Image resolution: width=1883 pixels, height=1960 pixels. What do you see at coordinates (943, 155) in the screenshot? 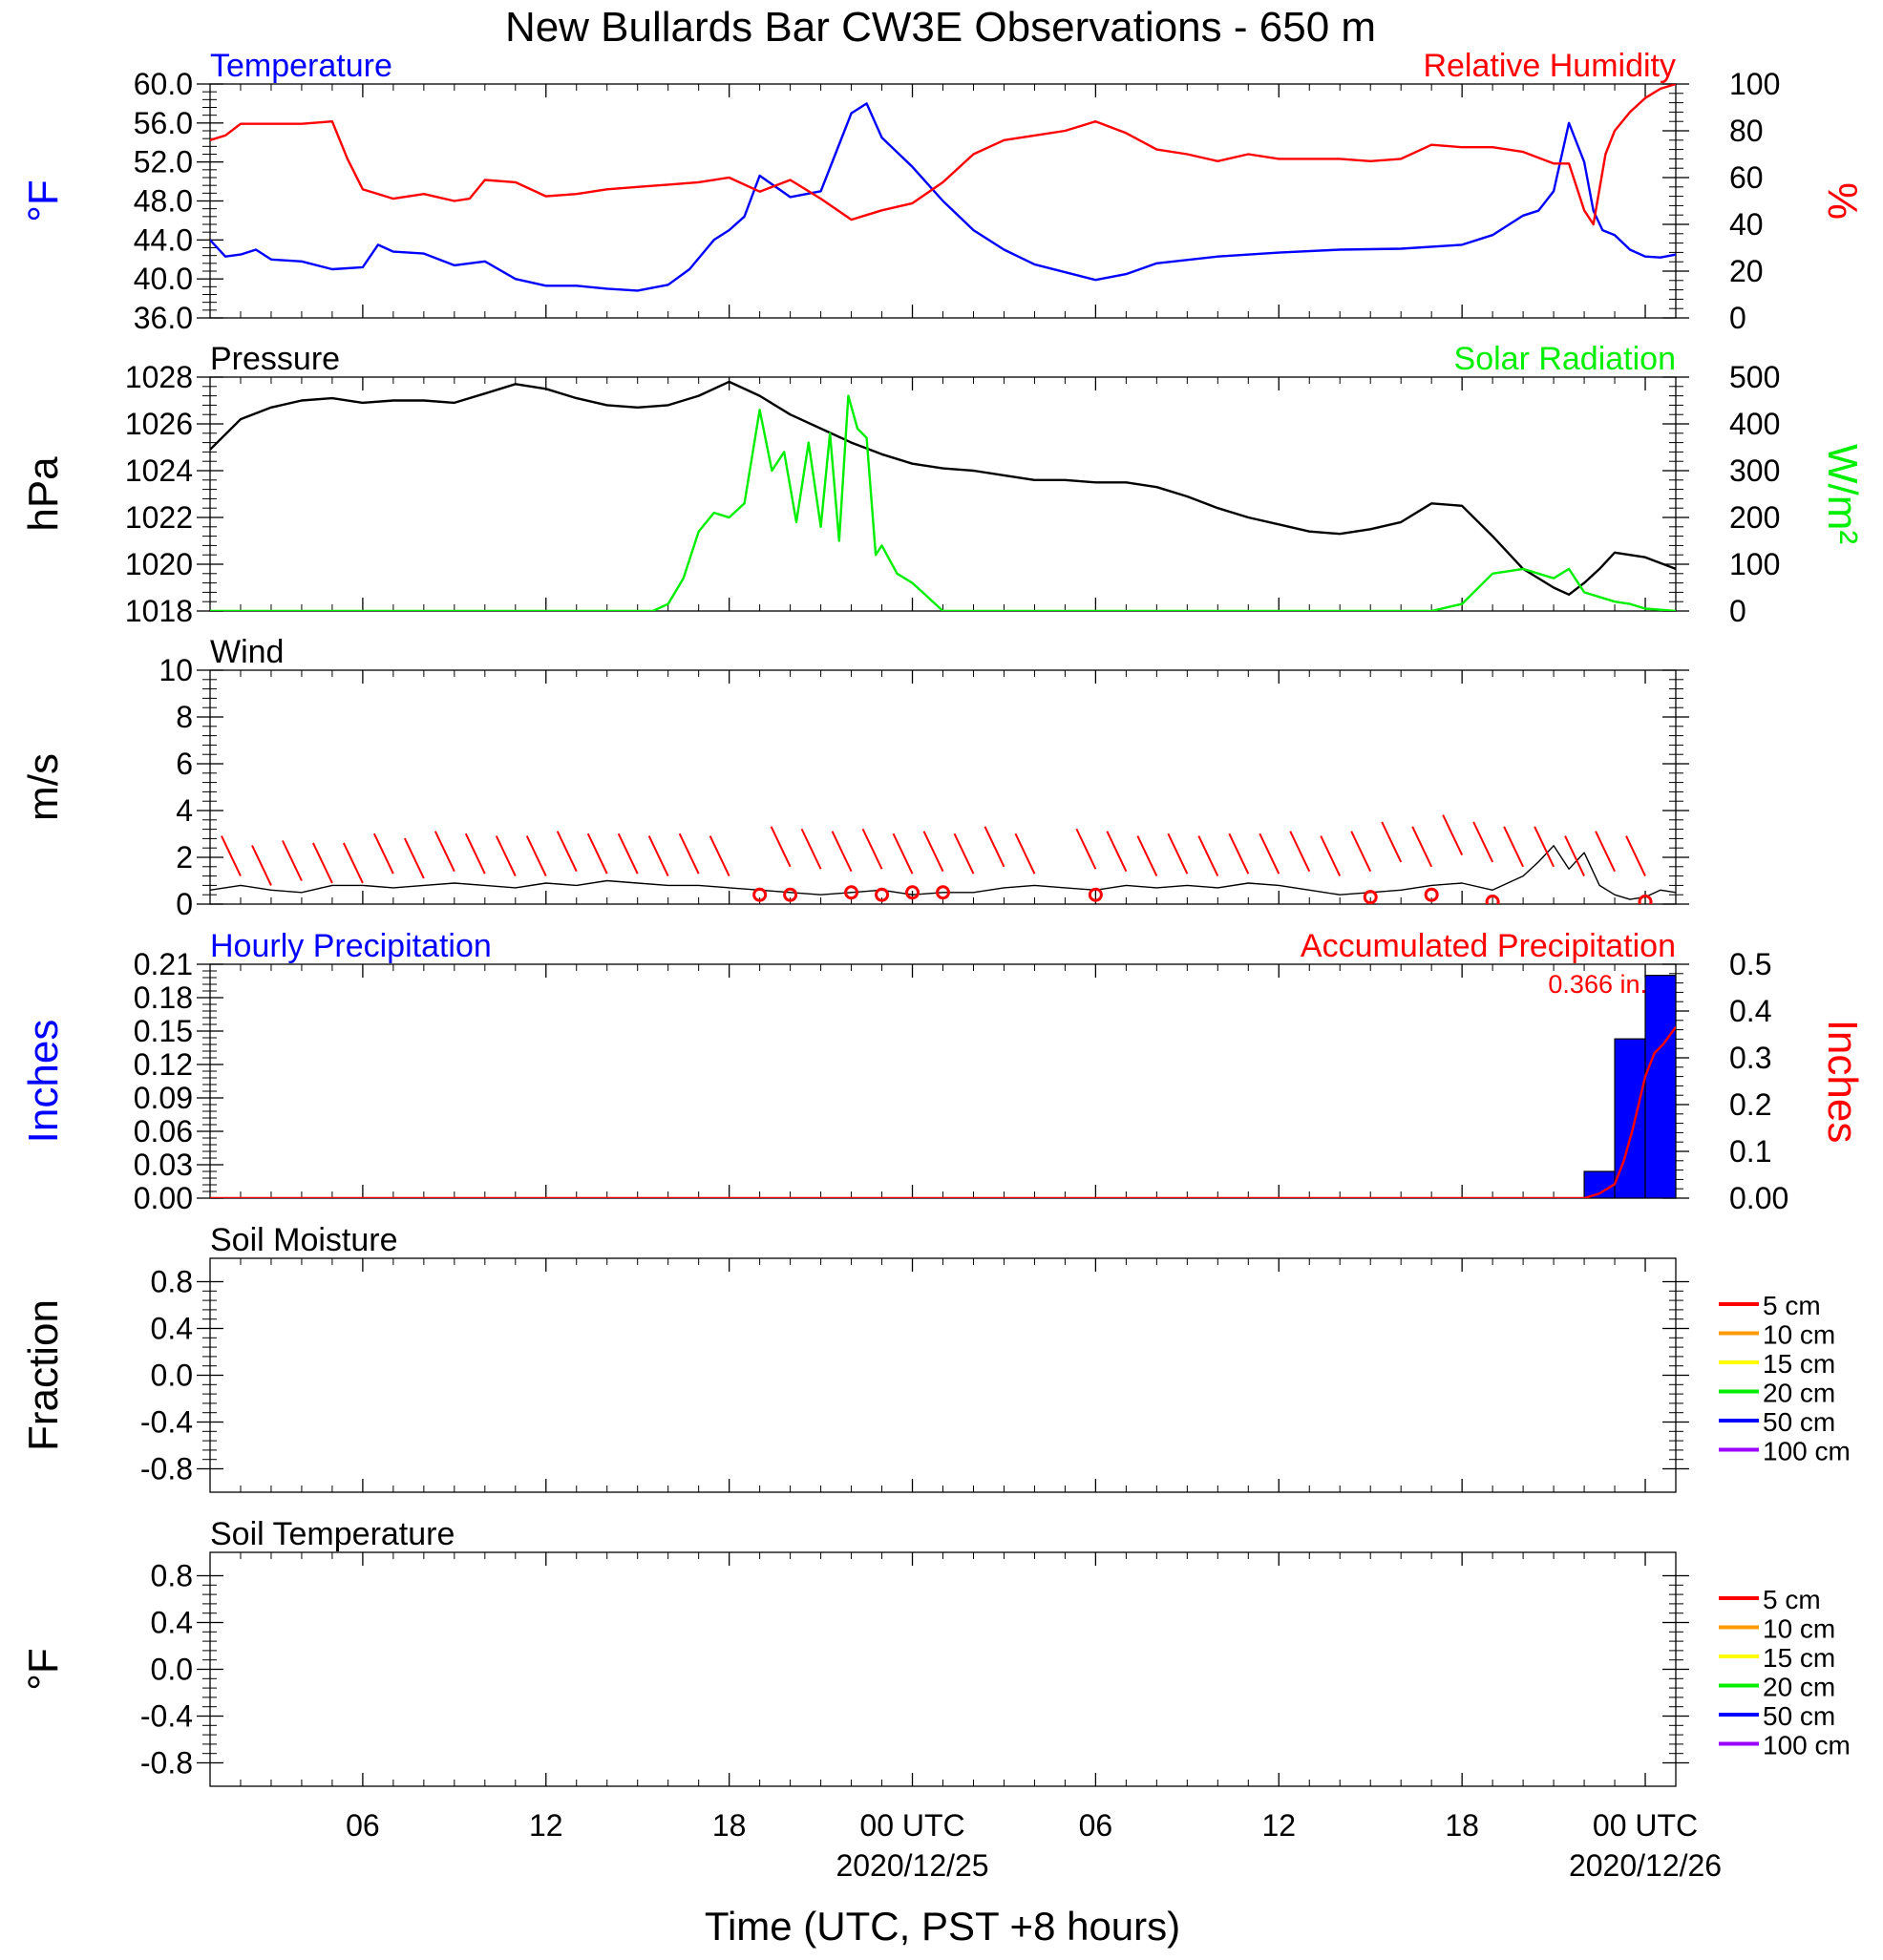
I see `series-line-relative-humidity` at bounding box center [943, 155].